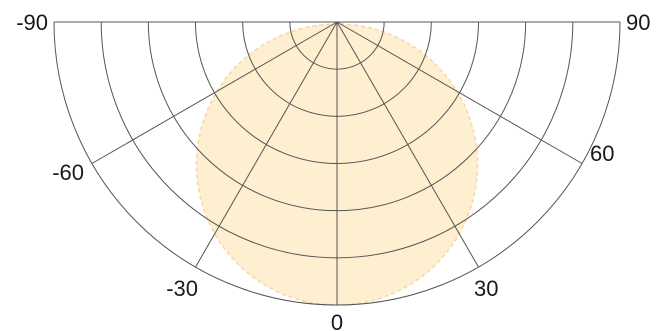  I want to click on angle-label-neg30: -30, so click(182, 288).